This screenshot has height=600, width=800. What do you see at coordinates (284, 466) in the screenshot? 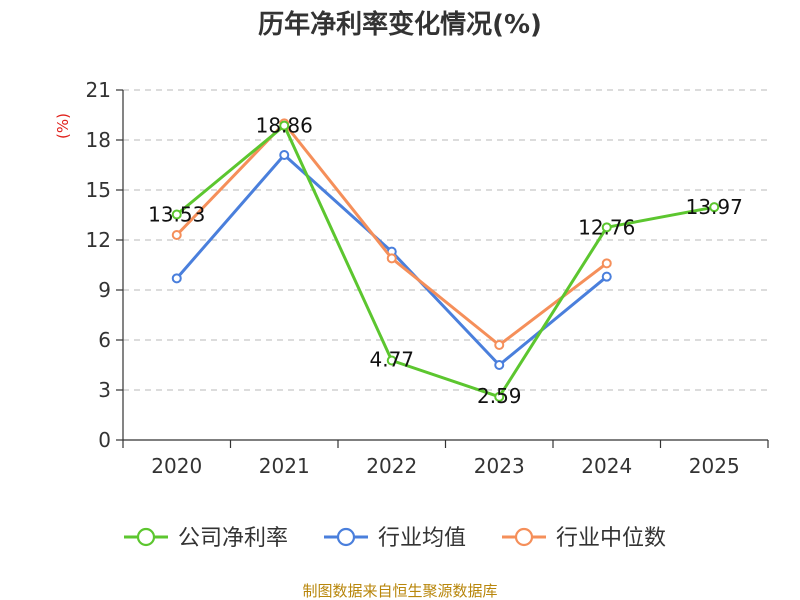
I see `x-tick-label: 2021` at bounding box center [284, 466].